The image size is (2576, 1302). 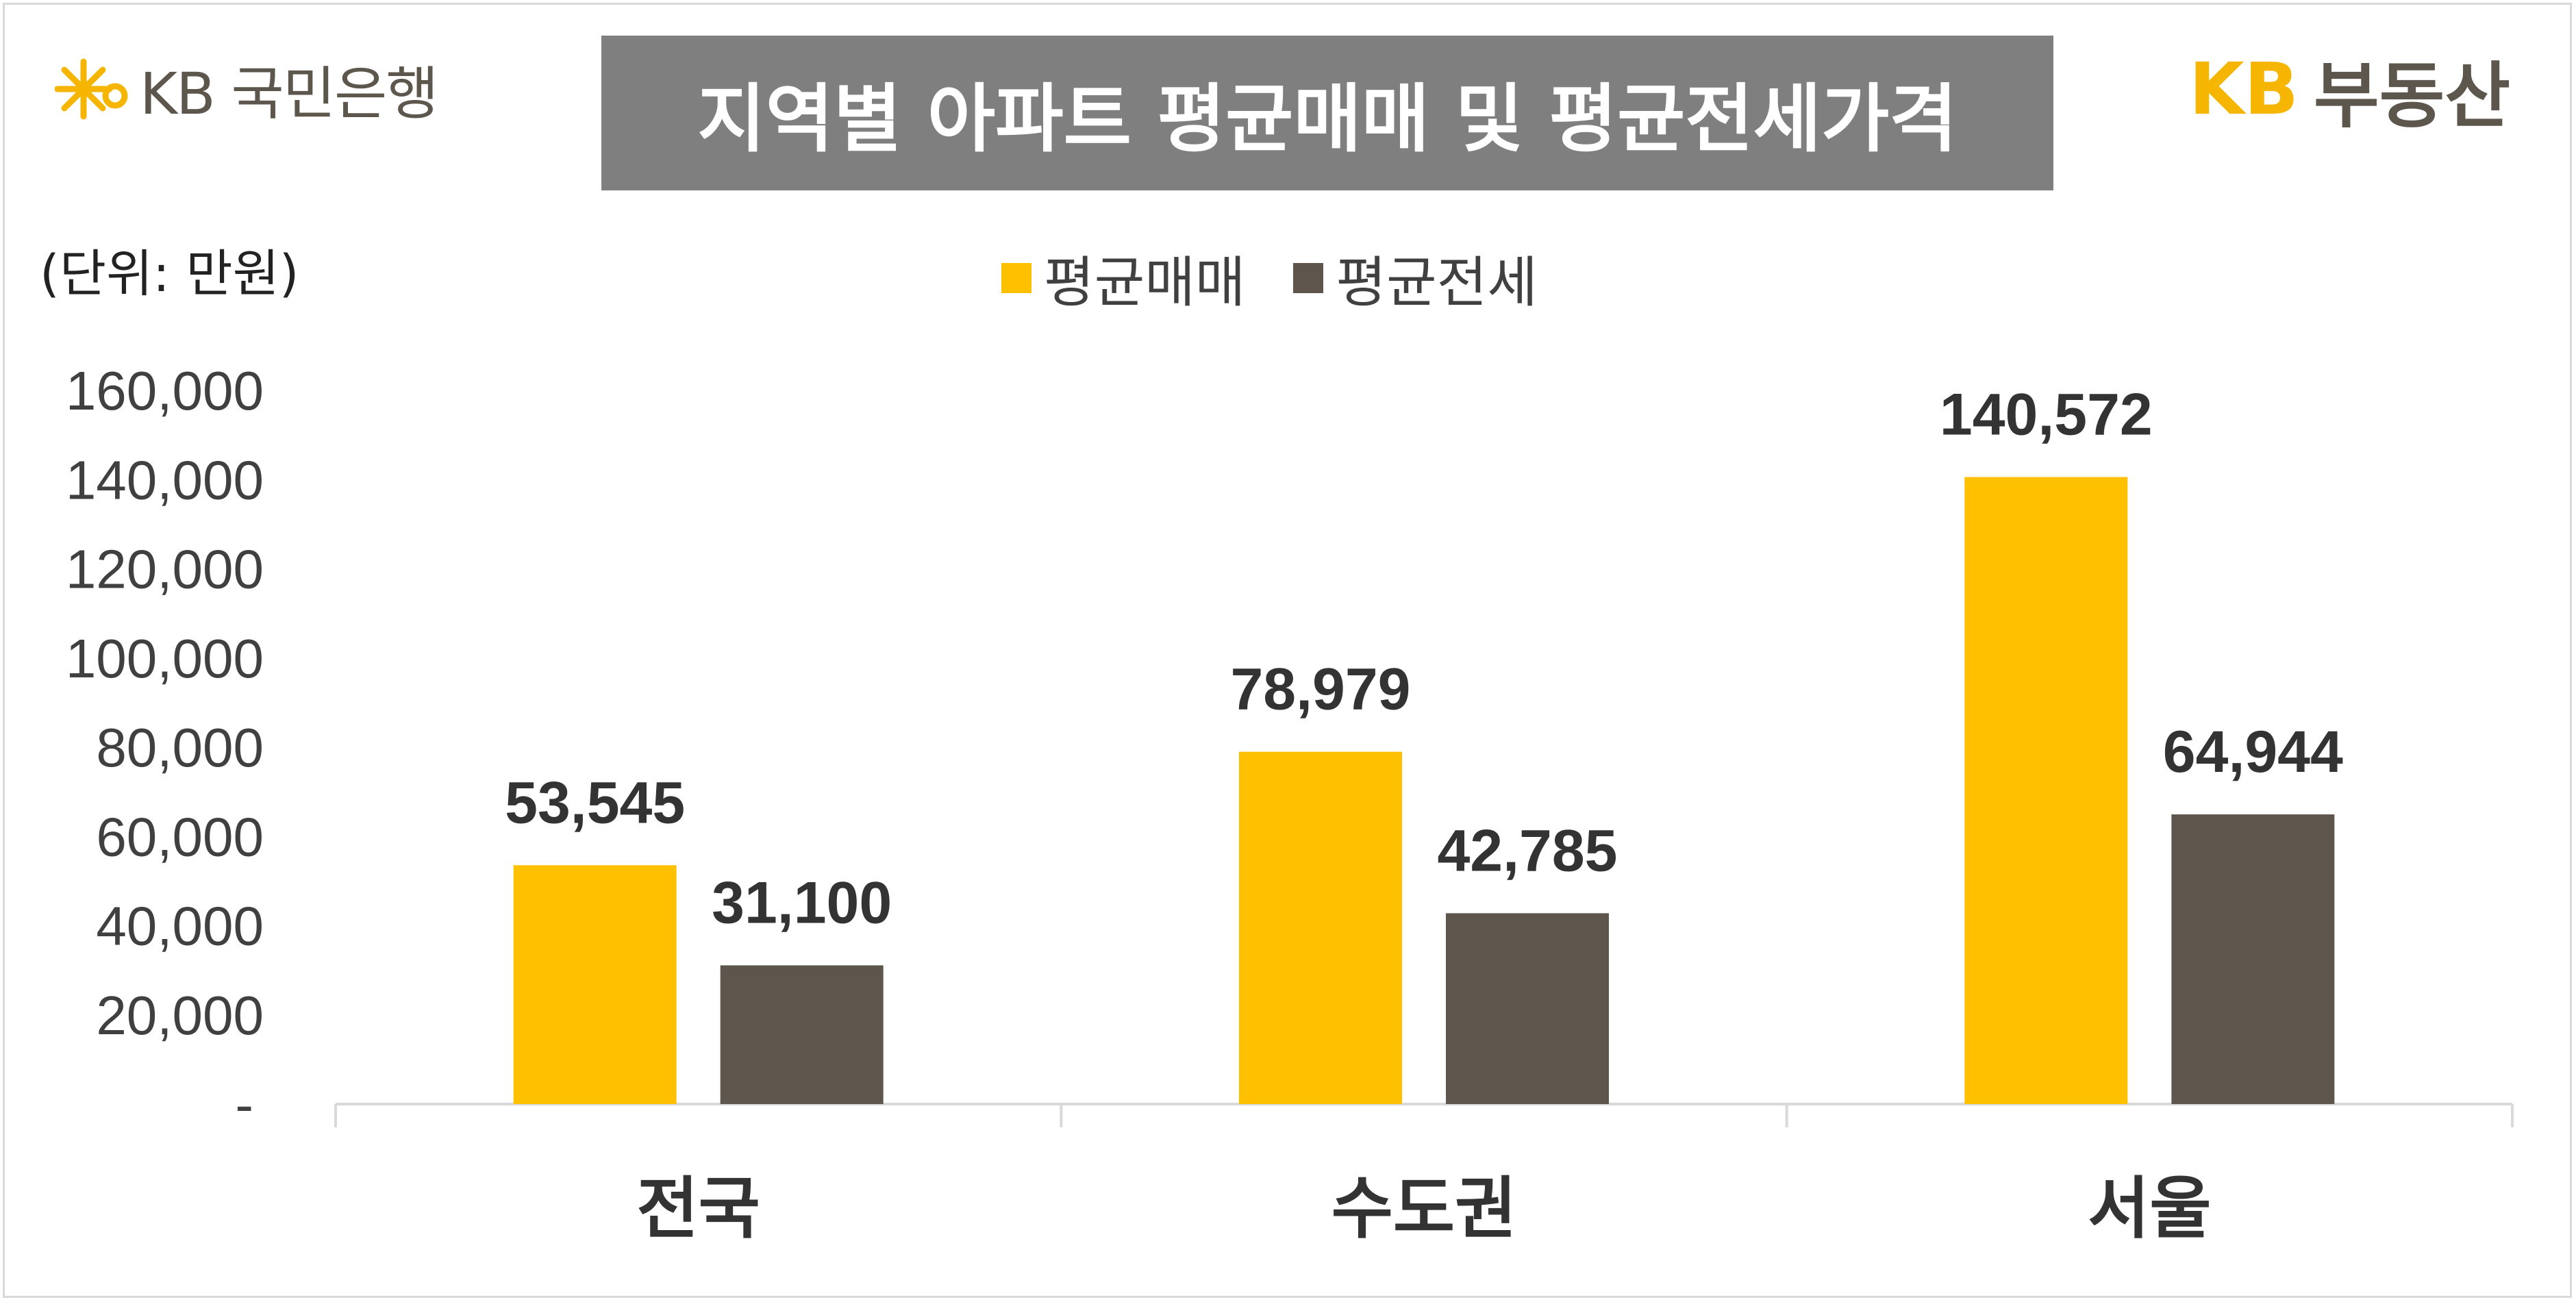 I want to click on y-tick-label: 100,000, so click(x=165, y=658).